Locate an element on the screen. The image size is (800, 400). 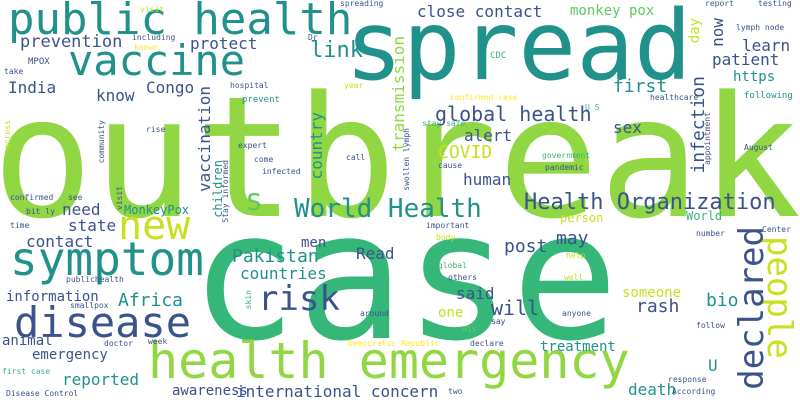
word-time: time is located at coordinates (20, 225).